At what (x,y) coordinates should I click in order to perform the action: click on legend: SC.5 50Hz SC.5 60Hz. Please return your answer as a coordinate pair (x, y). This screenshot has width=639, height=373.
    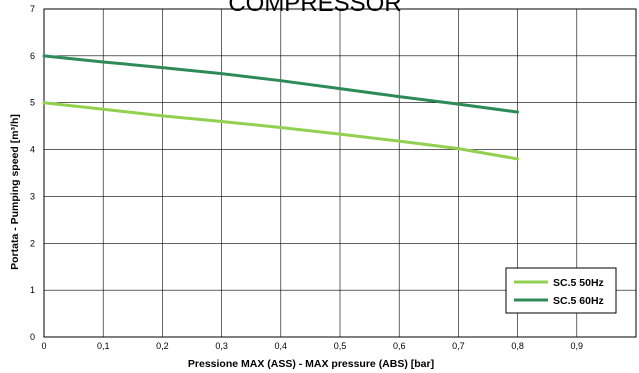
    Looking at the image, I should click on (561, 290).